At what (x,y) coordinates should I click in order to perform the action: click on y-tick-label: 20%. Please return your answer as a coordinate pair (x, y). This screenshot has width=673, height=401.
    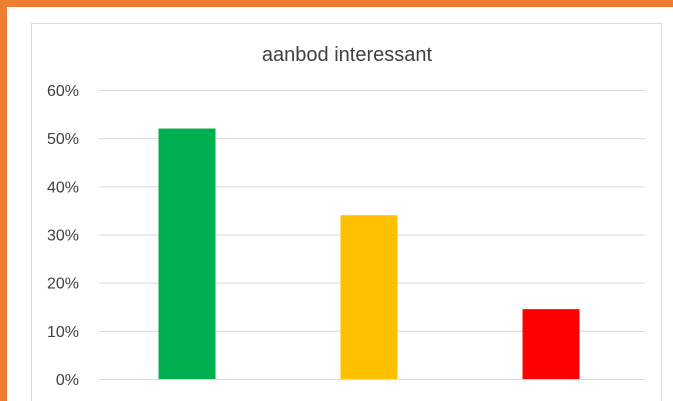
    Looking at the image, I should click on (63, 284).